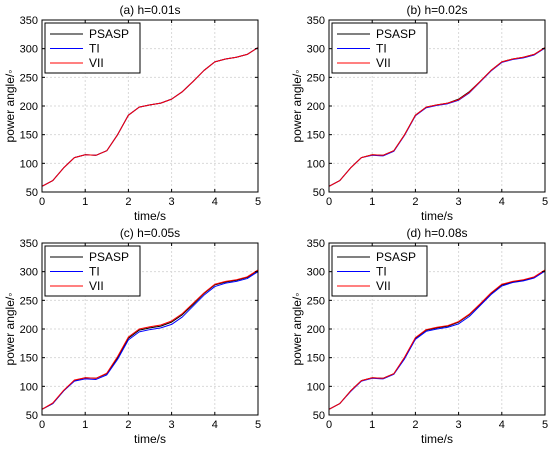 The height and width of the screenshot is (451, 550). I want to click on chart-title: (d) h=0.08s, so click(436, 233).